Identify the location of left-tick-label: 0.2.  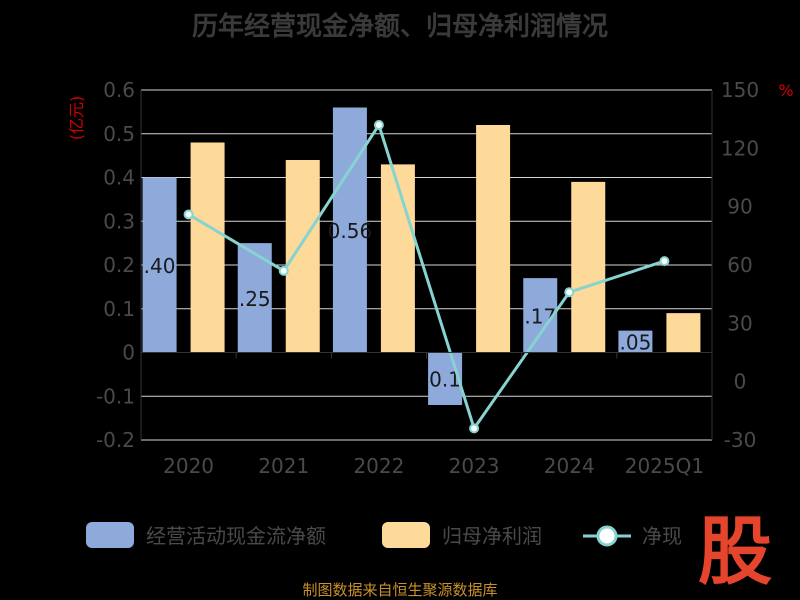
(119, 265).